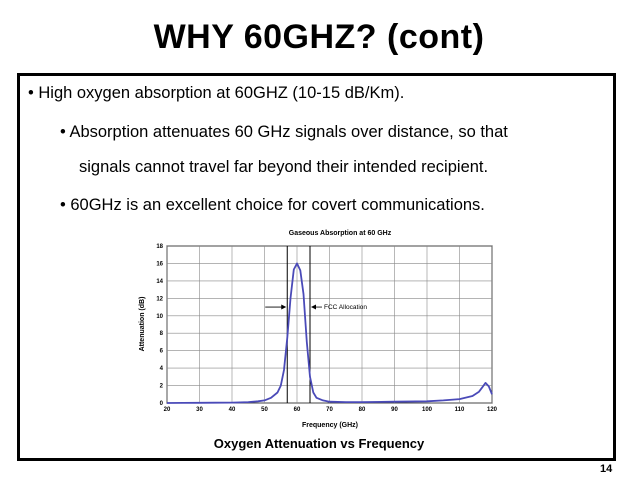 This screenshot has width=638, height=479. What do you see at coordinates (159, 282) in the screenshot?
I see `y-tick-label: 14` at bounding box center [159, 282].